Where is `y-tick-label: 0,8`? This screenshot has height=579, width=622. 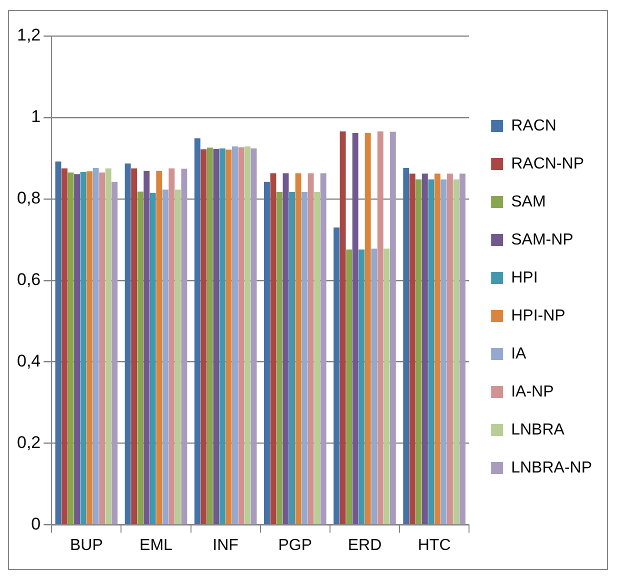
y-tick-label: 0,8 is located at coordinates (28, 198).